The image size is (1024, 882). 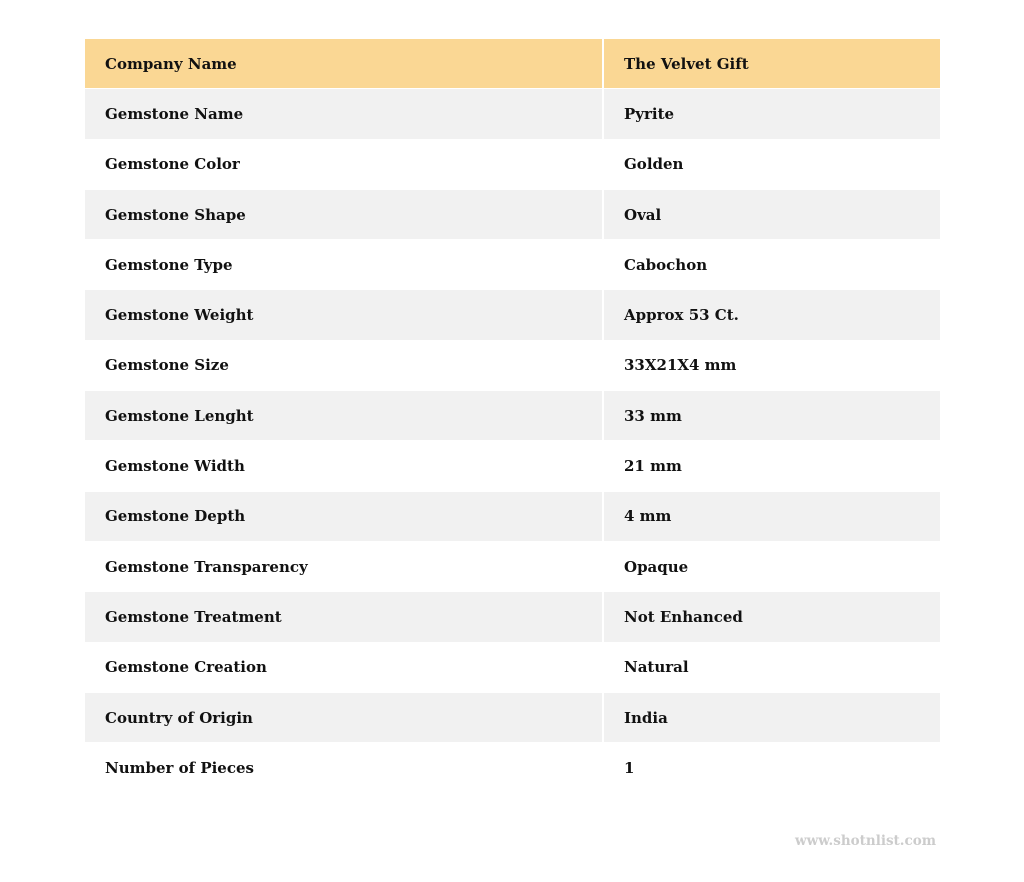 What do you see at coordinates (344, 114) in the screenshot?
I see `row-key: Gemstone Name` at bounding box center [344, 114].